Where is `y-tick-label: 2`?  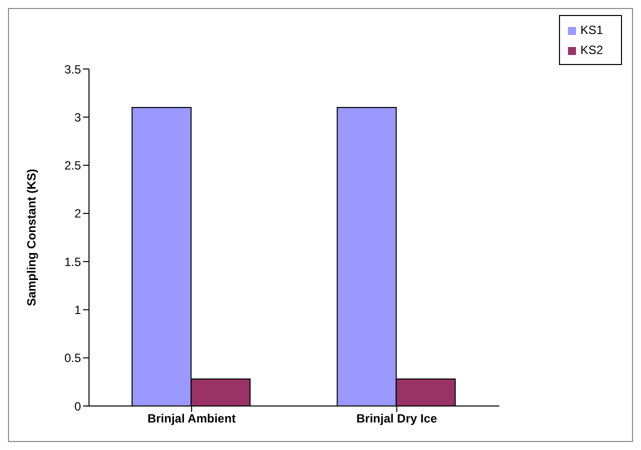
y-tick-label: 2 is located at coordinates (78, 213).